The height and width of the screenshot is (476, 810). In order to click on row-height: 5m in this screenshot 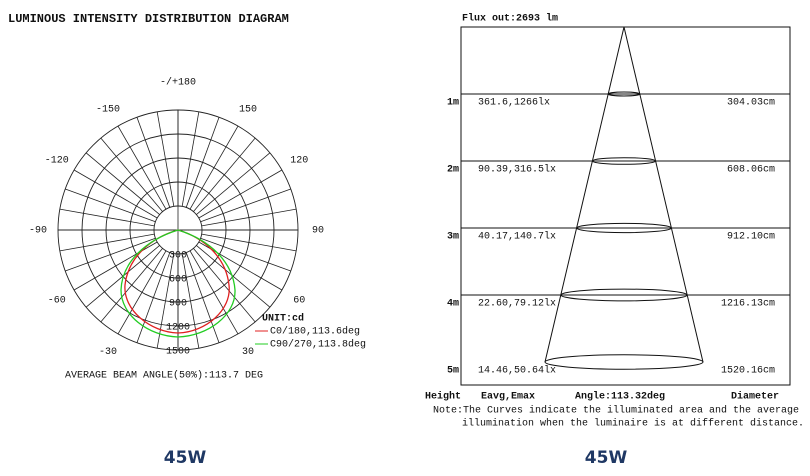, I will do `click(453, 371)`.